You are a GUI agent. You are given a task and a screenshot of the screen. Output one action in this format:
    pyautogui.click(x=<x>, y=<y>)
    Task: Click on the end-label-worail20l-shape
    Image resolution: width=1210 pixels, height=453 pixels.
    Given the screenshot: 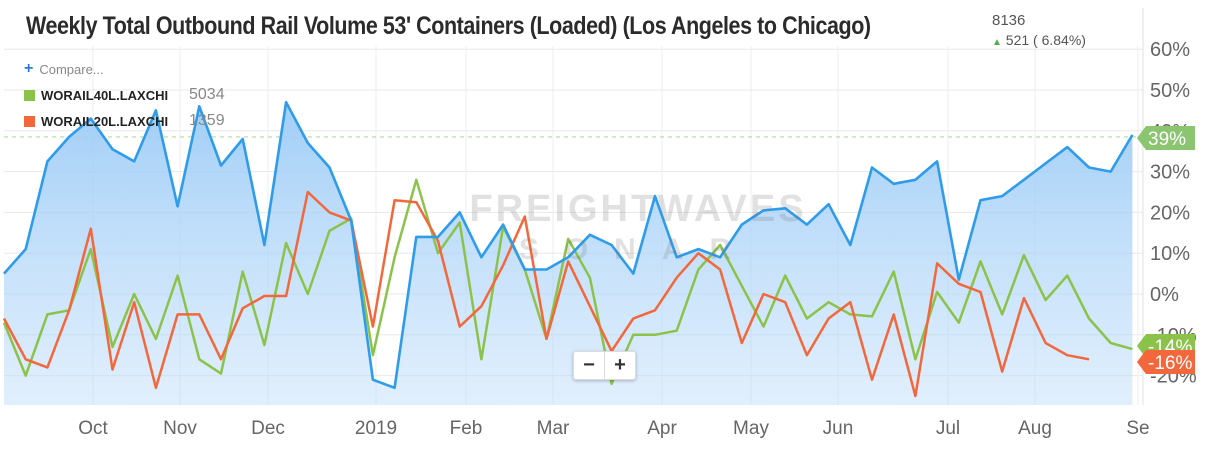 What is the action you would take?
    pyautogui.click(x=1166, y=362)
    